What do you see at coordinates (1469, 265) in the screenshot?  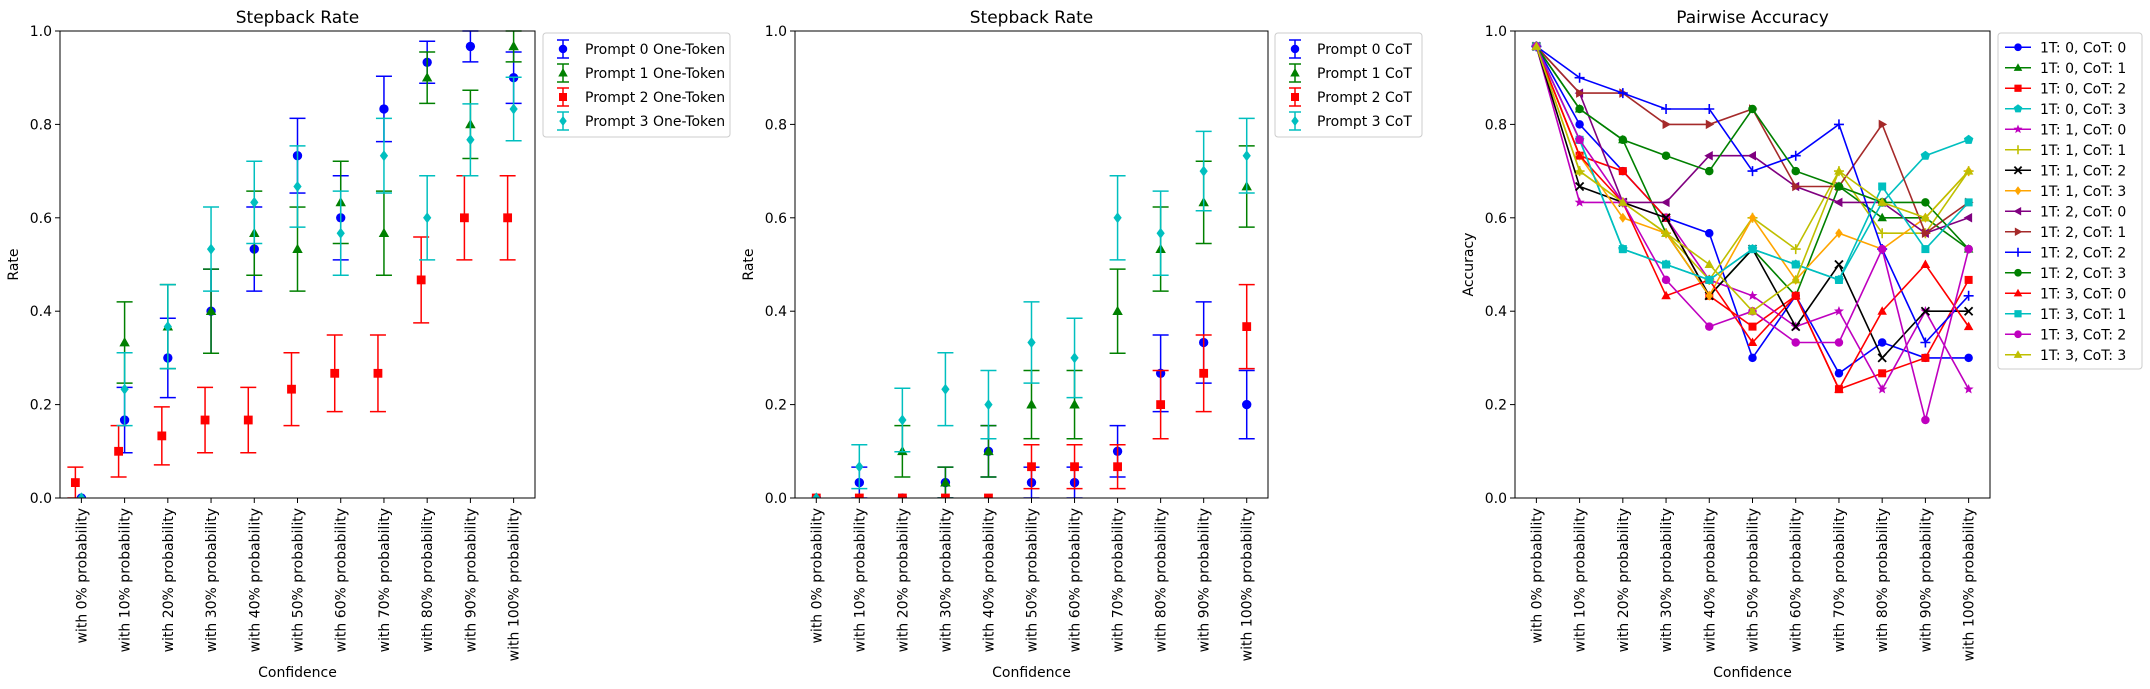 I see `y-axis-label: Accuracy` at bounding box center [1469, 265].